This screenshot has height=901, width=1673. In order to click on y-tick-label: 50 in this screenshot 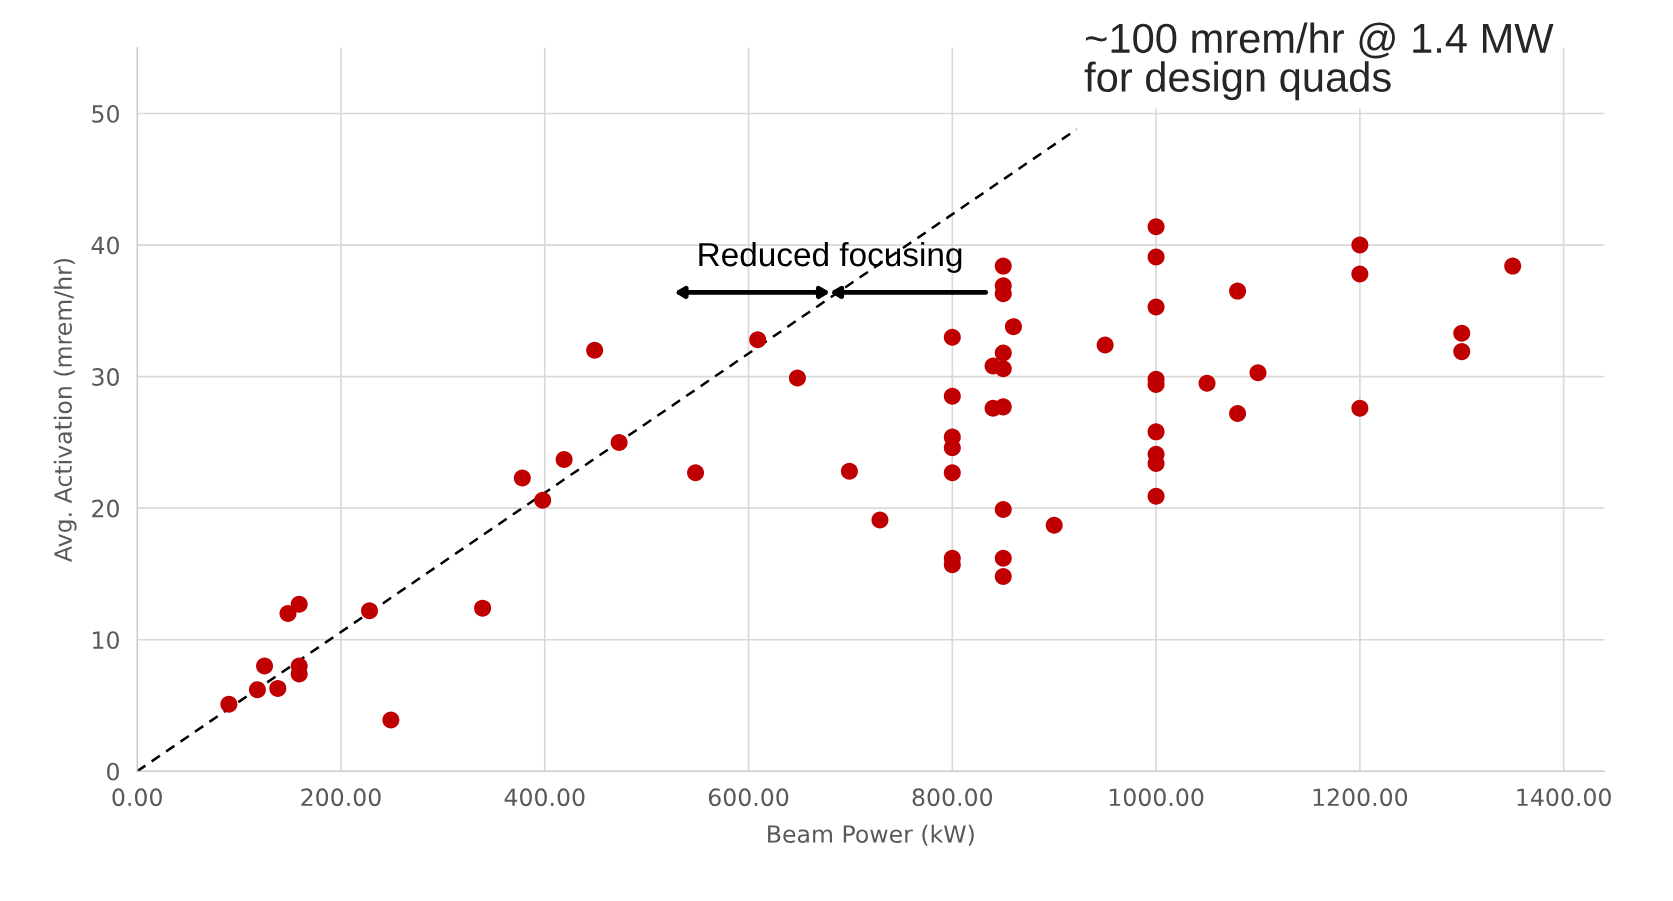, I will do `click(105, 113)`.